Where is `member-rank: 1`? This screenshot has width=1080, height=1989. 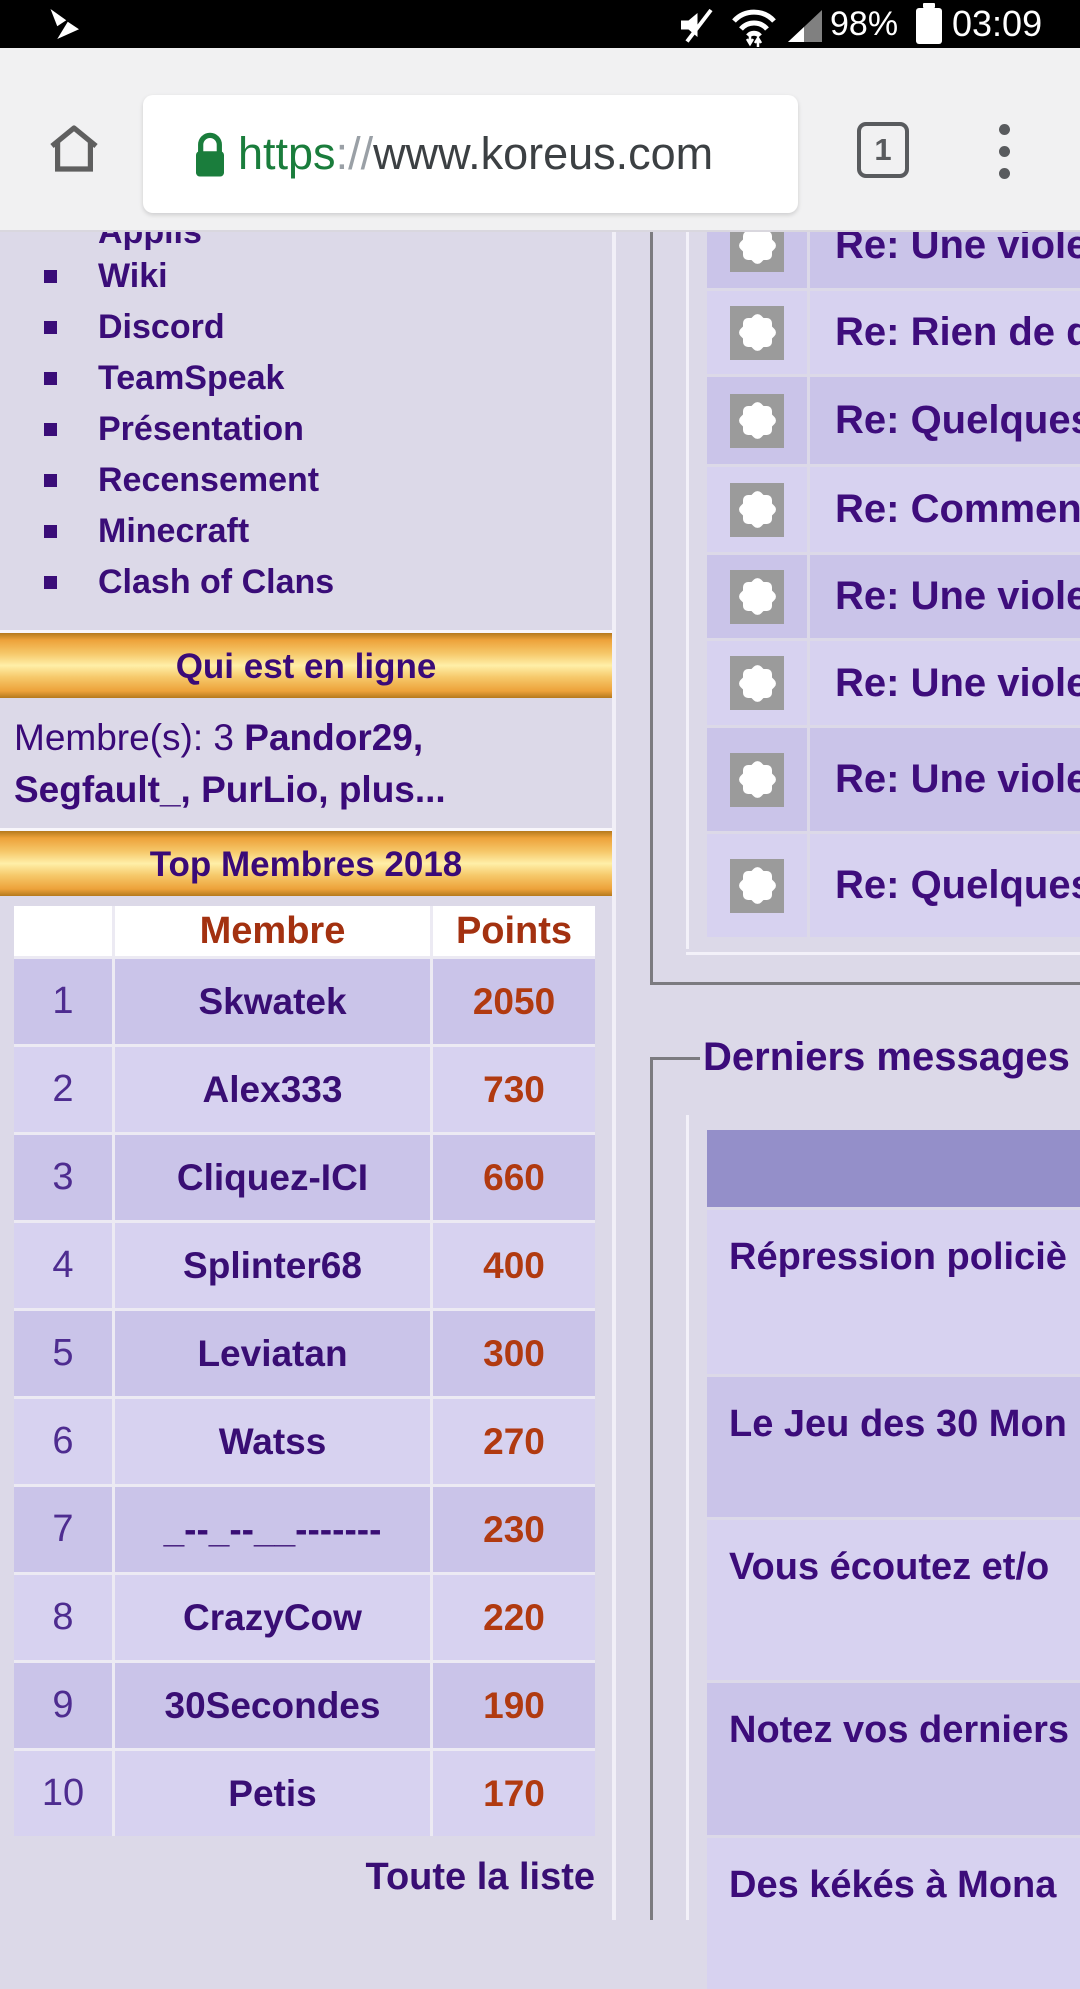 member-rank: 1 is located at coordinates (63, 1001).